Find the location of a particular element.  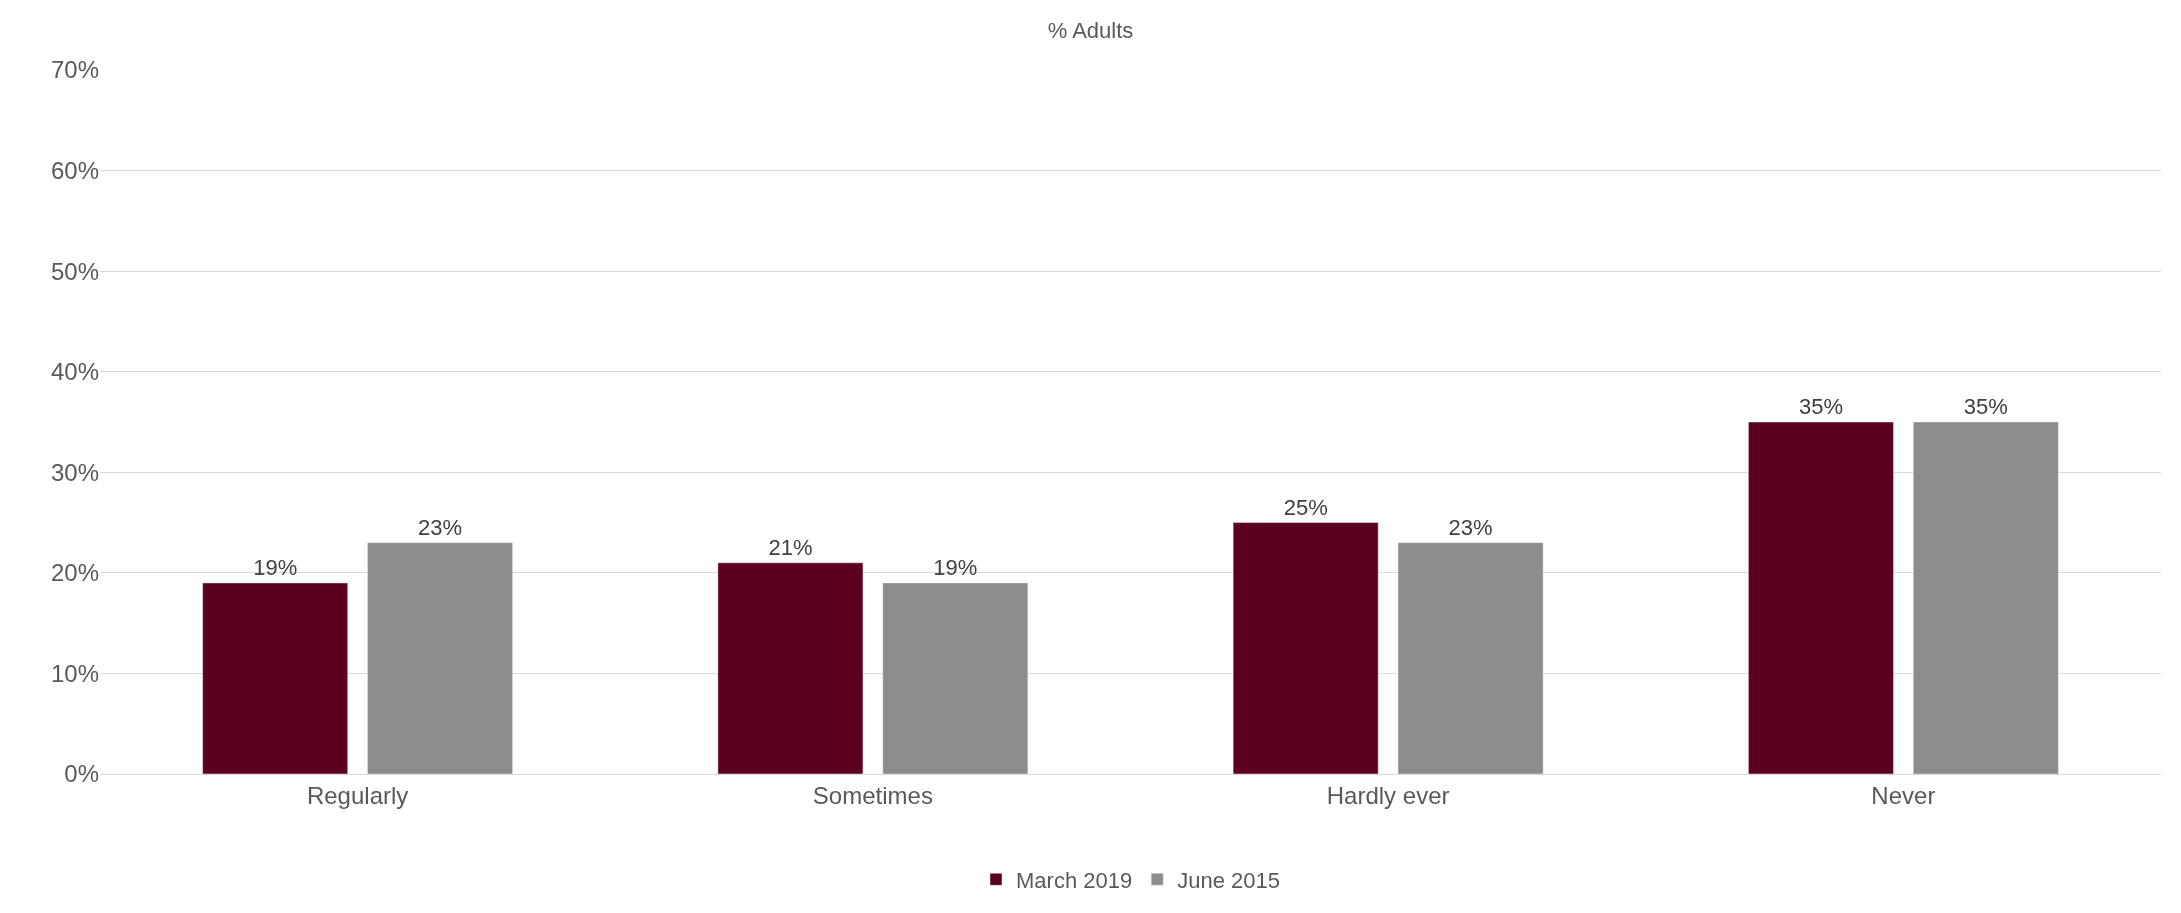

y-tick-label: 10% is located at coordinates (74, 673).